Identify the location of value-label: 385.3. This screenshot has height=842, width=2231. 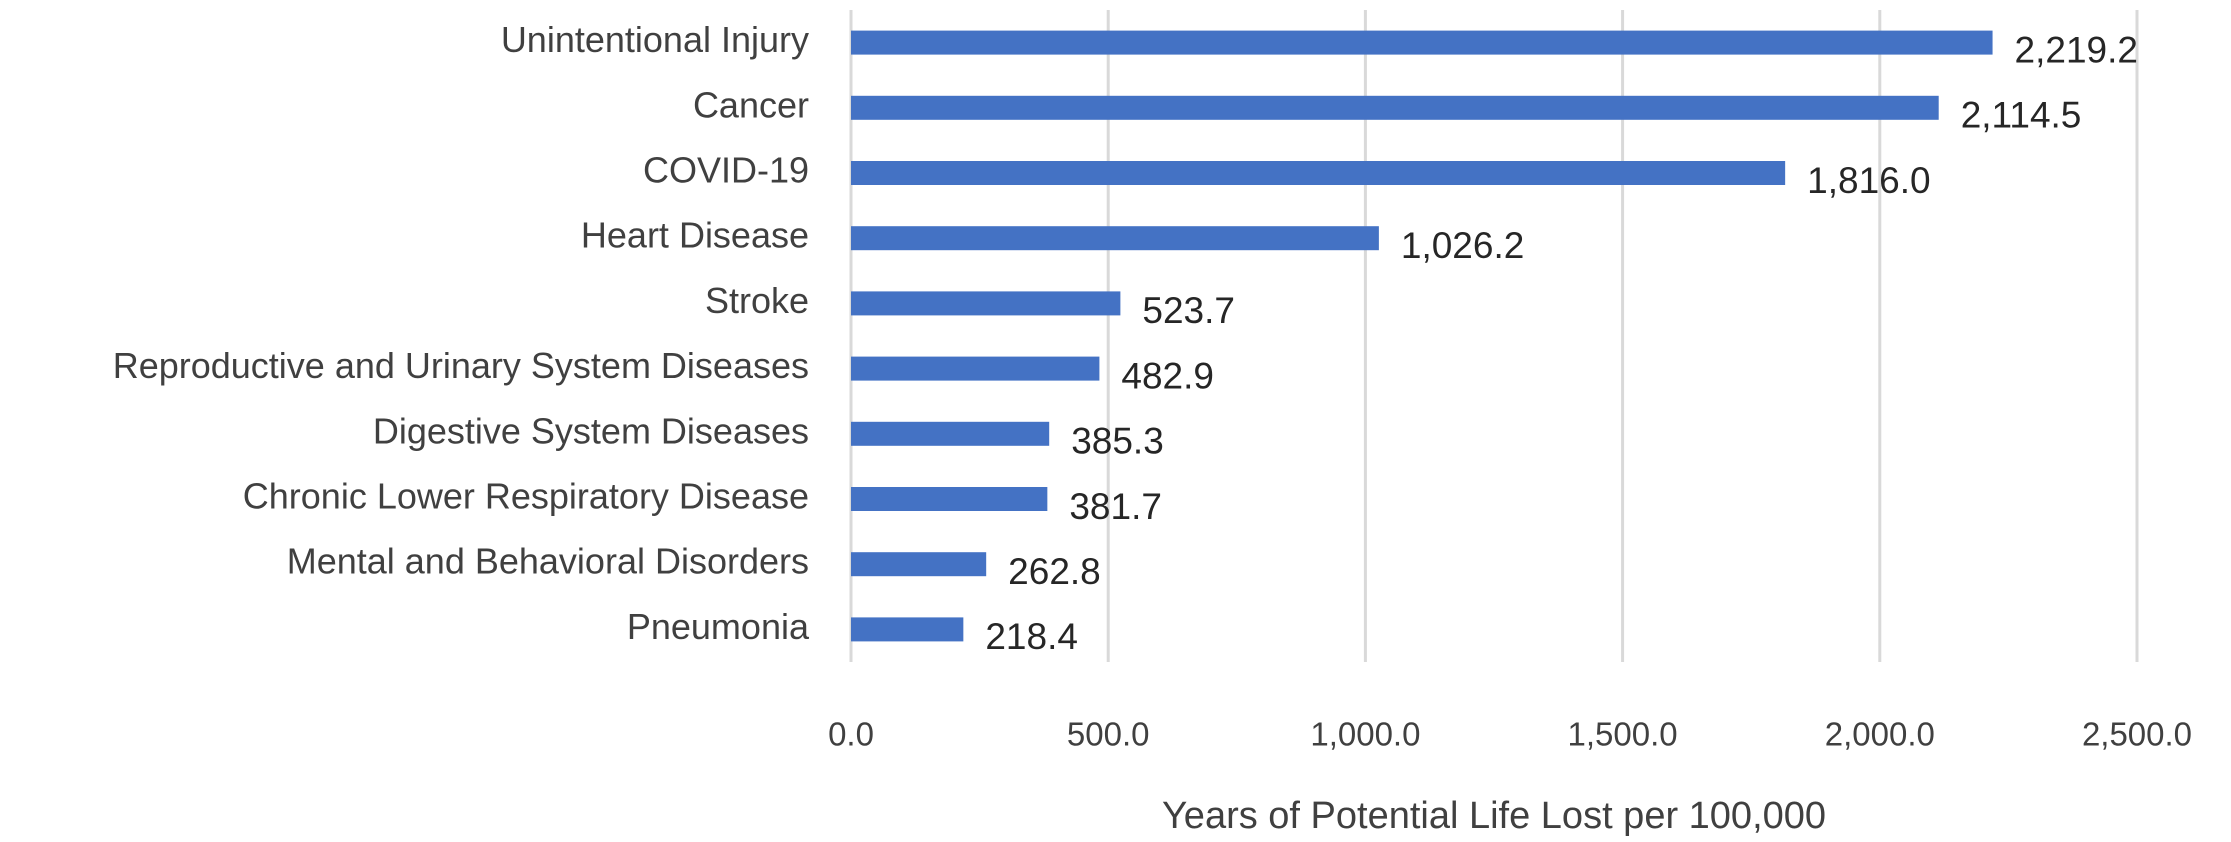
(1117, 441).